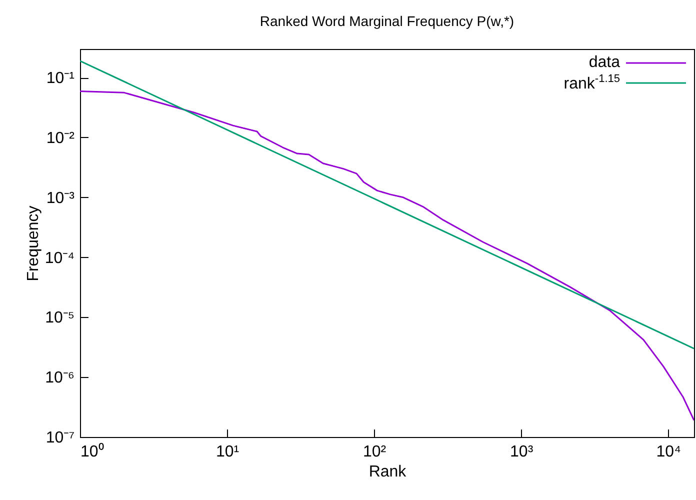 The image size is (696, 500). I want to click on y-tick-label: 10⁻¹, so click(60, 79).